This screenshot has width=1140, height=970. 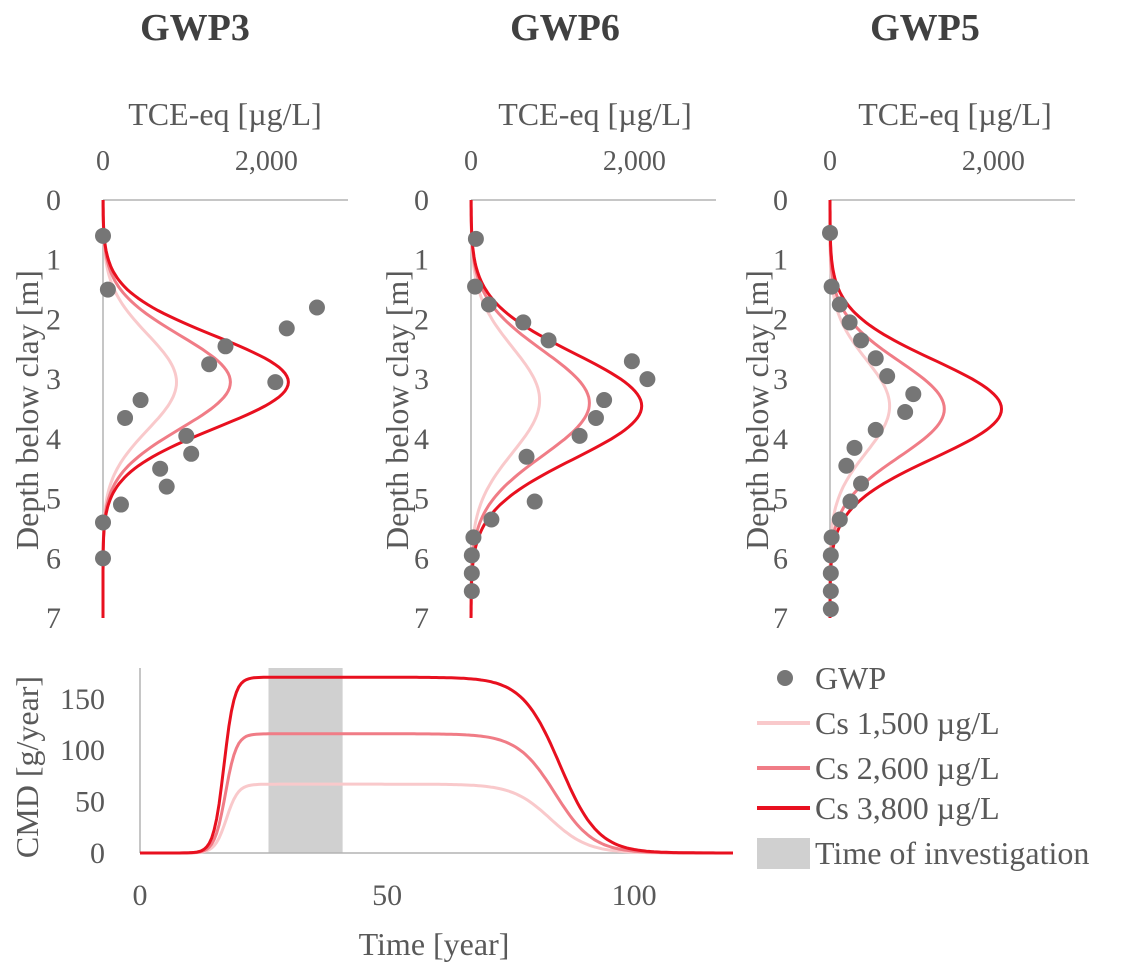 What do you see at coordinates (224, 114) in the screenshot?
I see `x-axis-label-gwp3: TCE-eq [µg/L]` at bounding box center [224, 114].